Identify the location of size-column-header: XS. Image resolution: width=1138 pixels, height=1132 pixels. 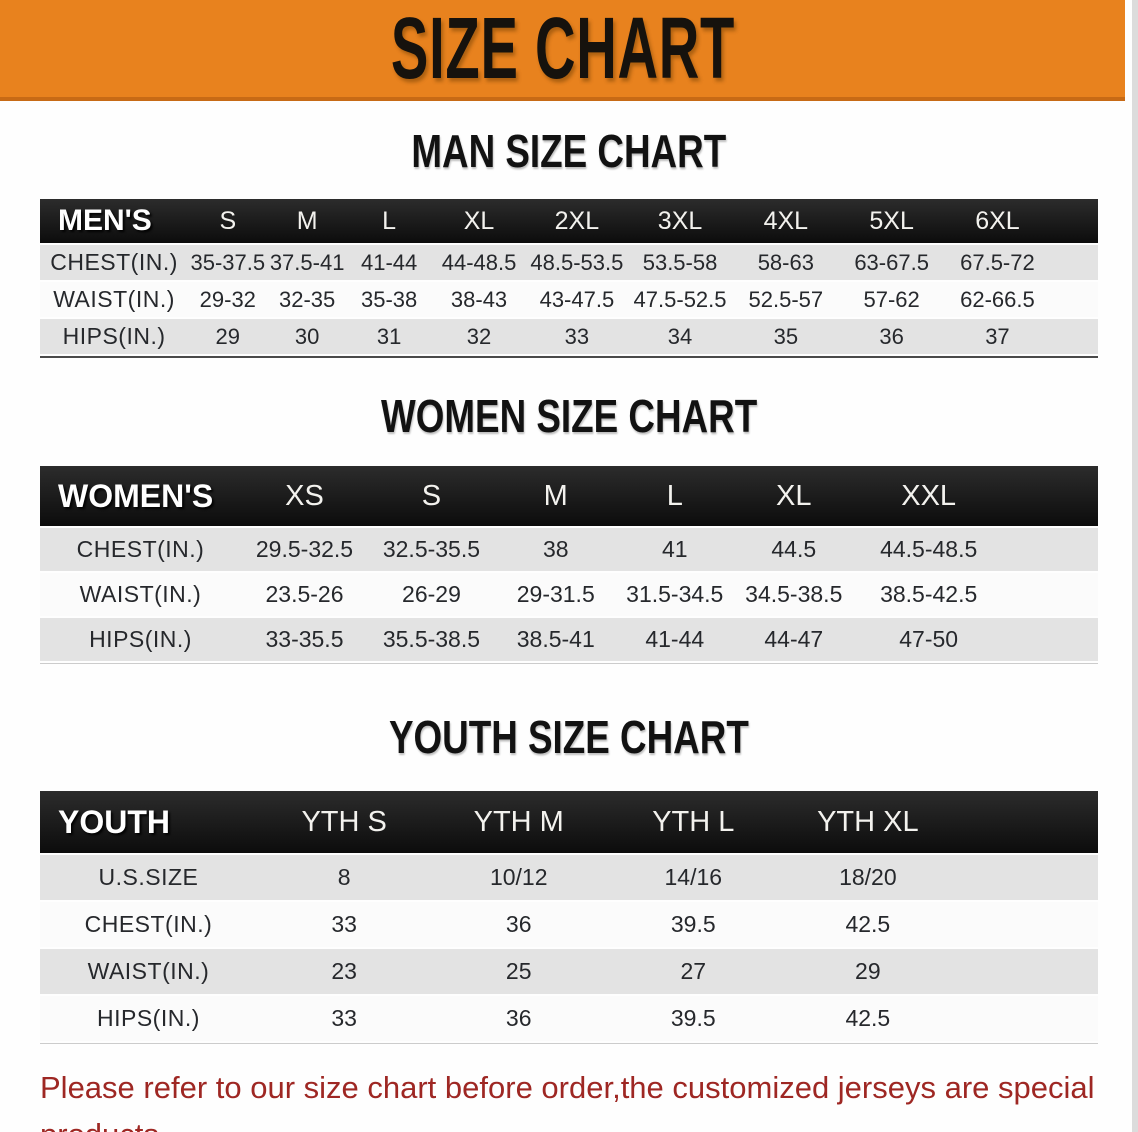
(304, 496).